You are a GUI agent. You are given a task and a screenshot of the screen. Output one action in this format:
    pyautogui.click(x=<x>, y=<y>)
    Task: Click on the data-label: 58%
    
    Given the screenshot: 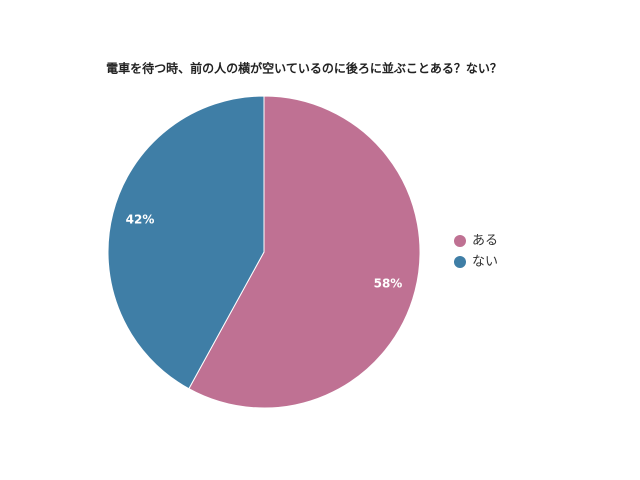 What is the action you would take?
    pyautogui.click(x=388, y=283)
    